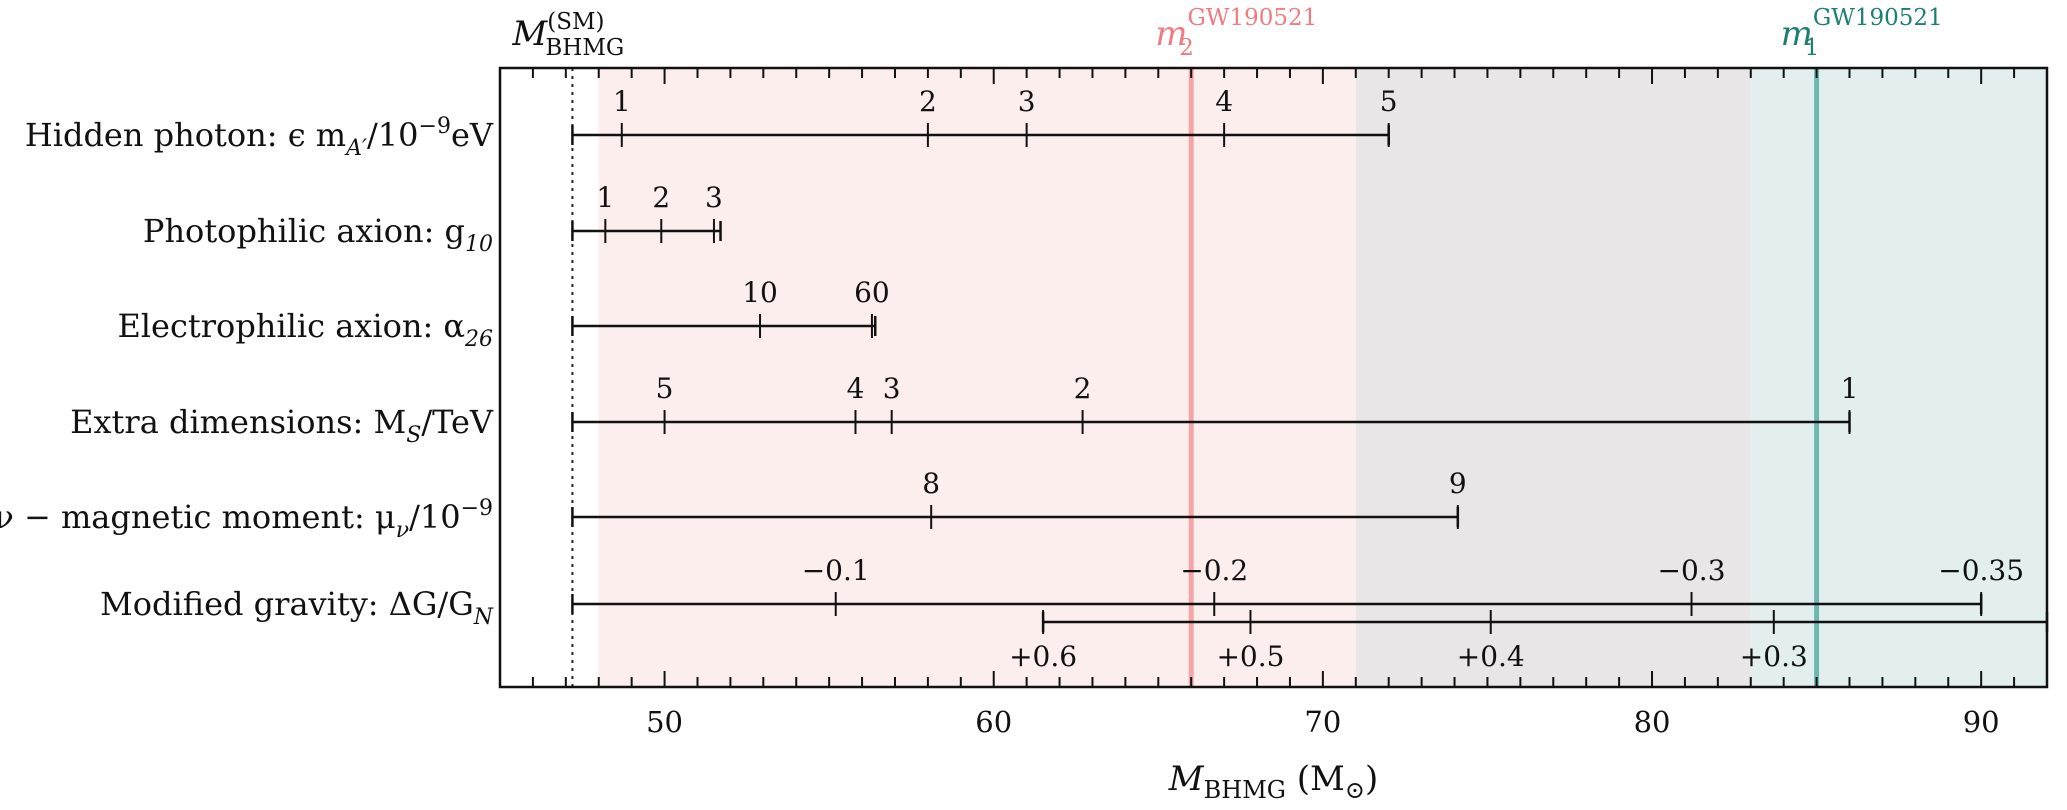 Image resolution: width=2067 pixels, height=810 pixels. Describe the element at coordinates (993, 722) in the screenshot. I see `x-tick-label: 60` at that location.